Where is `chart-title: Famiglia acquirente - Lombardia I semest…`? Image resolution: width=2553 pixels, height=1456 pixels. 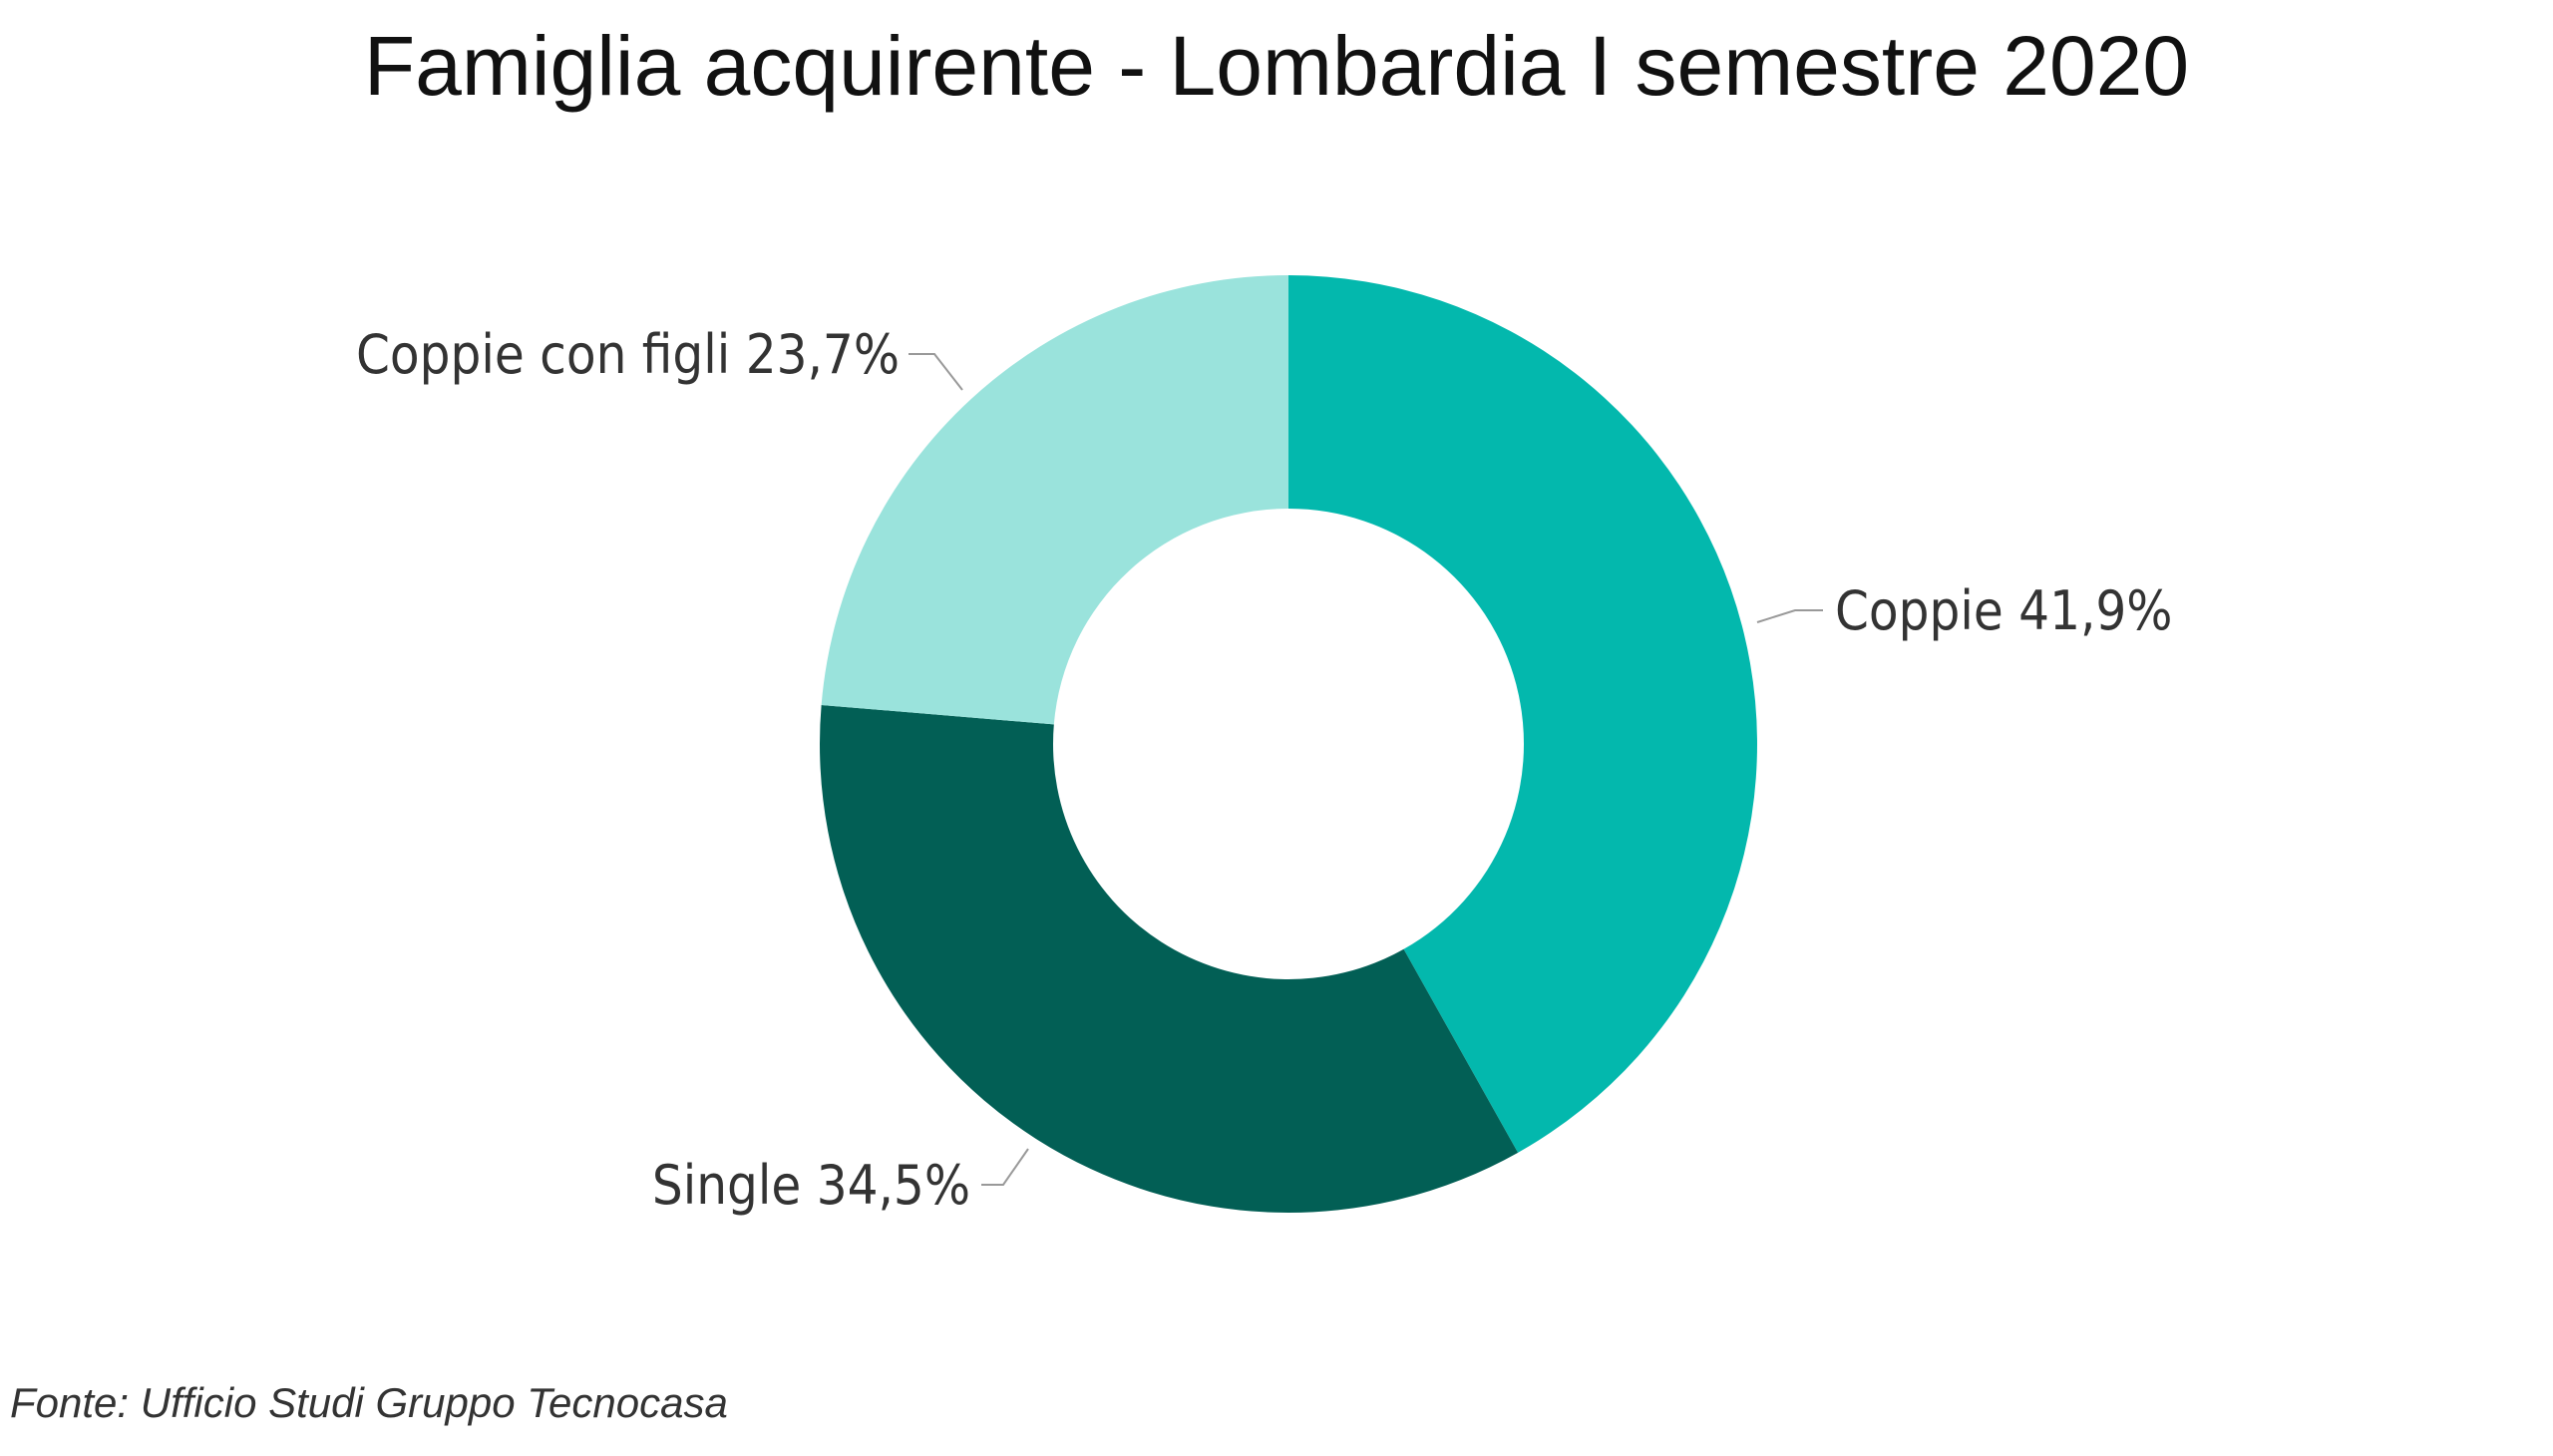 chart-title: Famiglia acquirente - Lombardia I semest… is located at coordinates (1276, 66).